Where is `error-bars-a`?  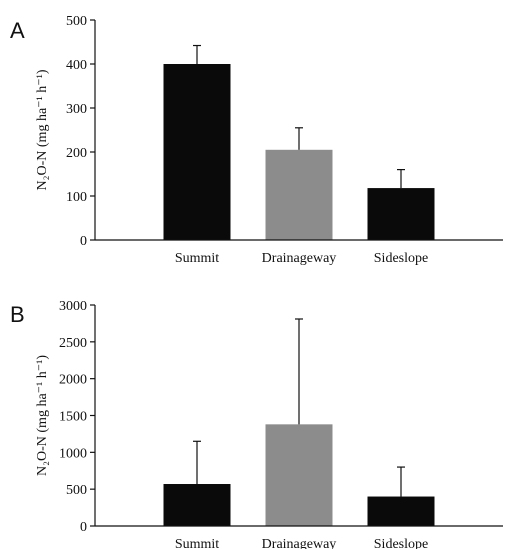
error-bars-a is located at coordinates (299, 116).